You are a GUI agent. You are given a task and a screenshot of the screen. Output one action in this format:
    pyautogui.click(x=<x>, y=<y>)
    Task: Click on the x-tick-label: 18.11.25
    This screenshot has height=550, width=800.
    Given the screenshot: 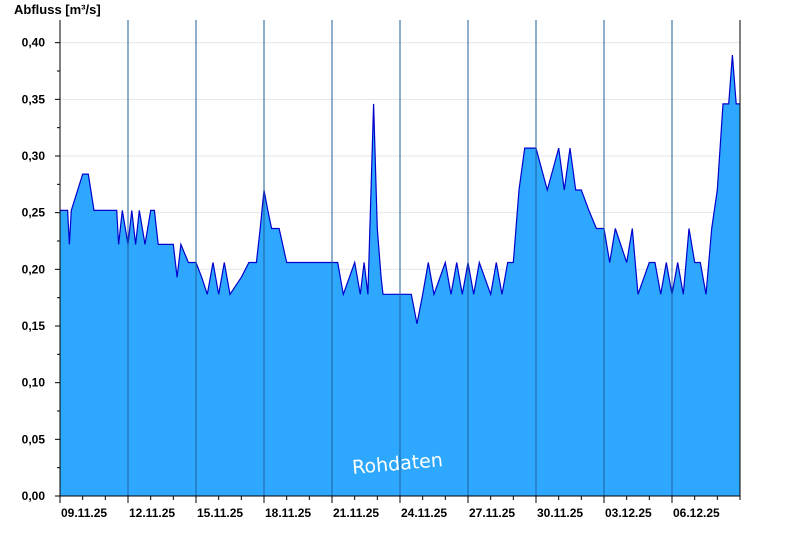 What is the action you would take?
    pyautogui.click(x=288, y=513)
    